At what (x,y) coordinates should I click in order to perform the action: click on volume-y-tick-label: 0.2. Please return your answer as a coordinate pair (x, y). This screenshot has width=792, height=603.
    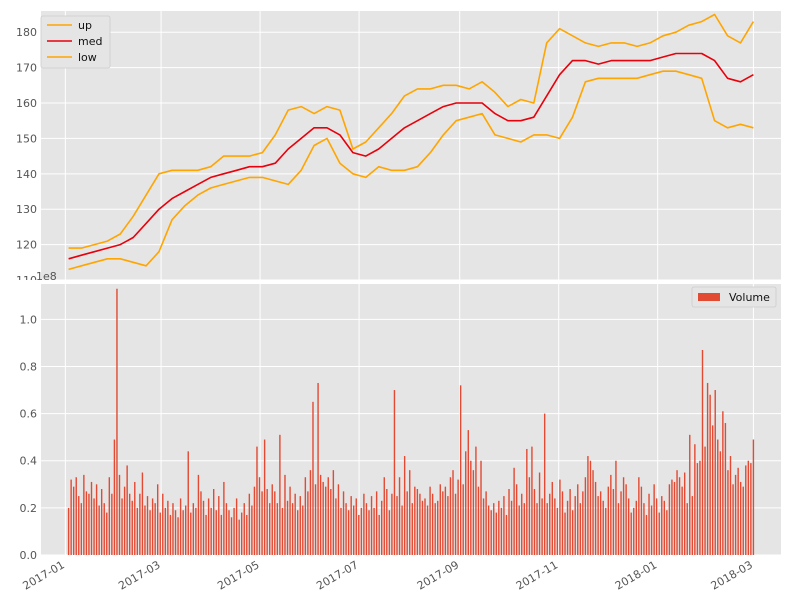
    Looking at the image, I should click on (29, 508).